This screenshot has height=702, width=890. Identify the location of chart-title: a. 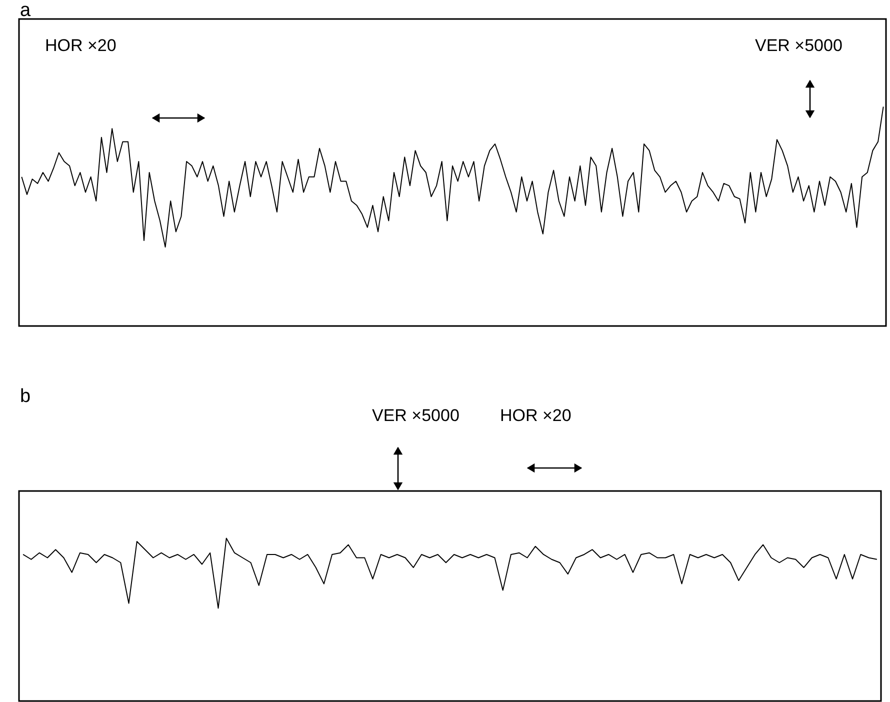
(25, 11).